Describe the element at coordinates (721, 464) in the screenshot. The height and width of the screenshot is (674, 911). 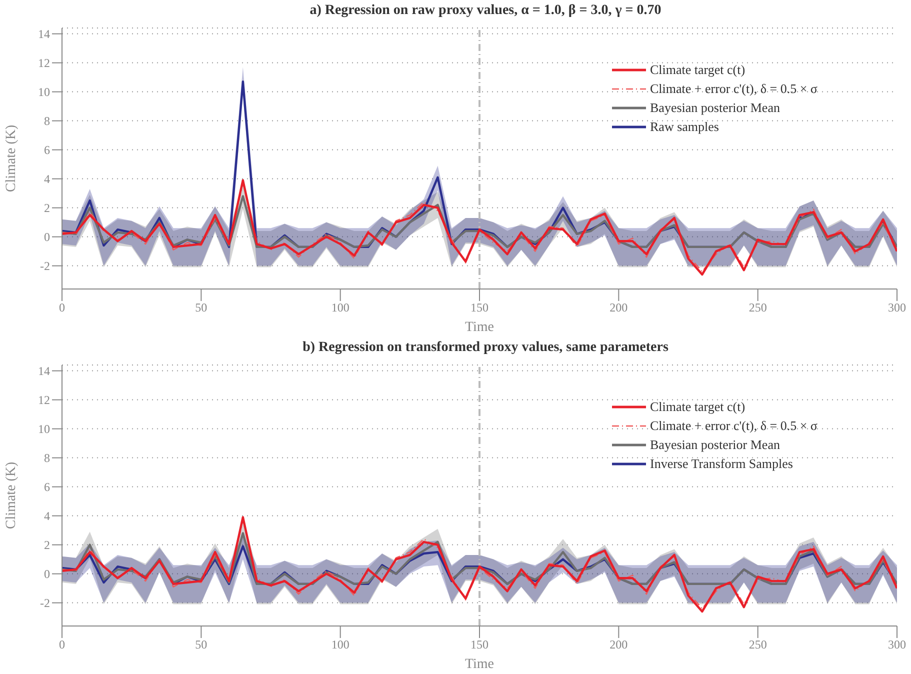
I see `legend-label: Inverse Transform Samples` at that location.